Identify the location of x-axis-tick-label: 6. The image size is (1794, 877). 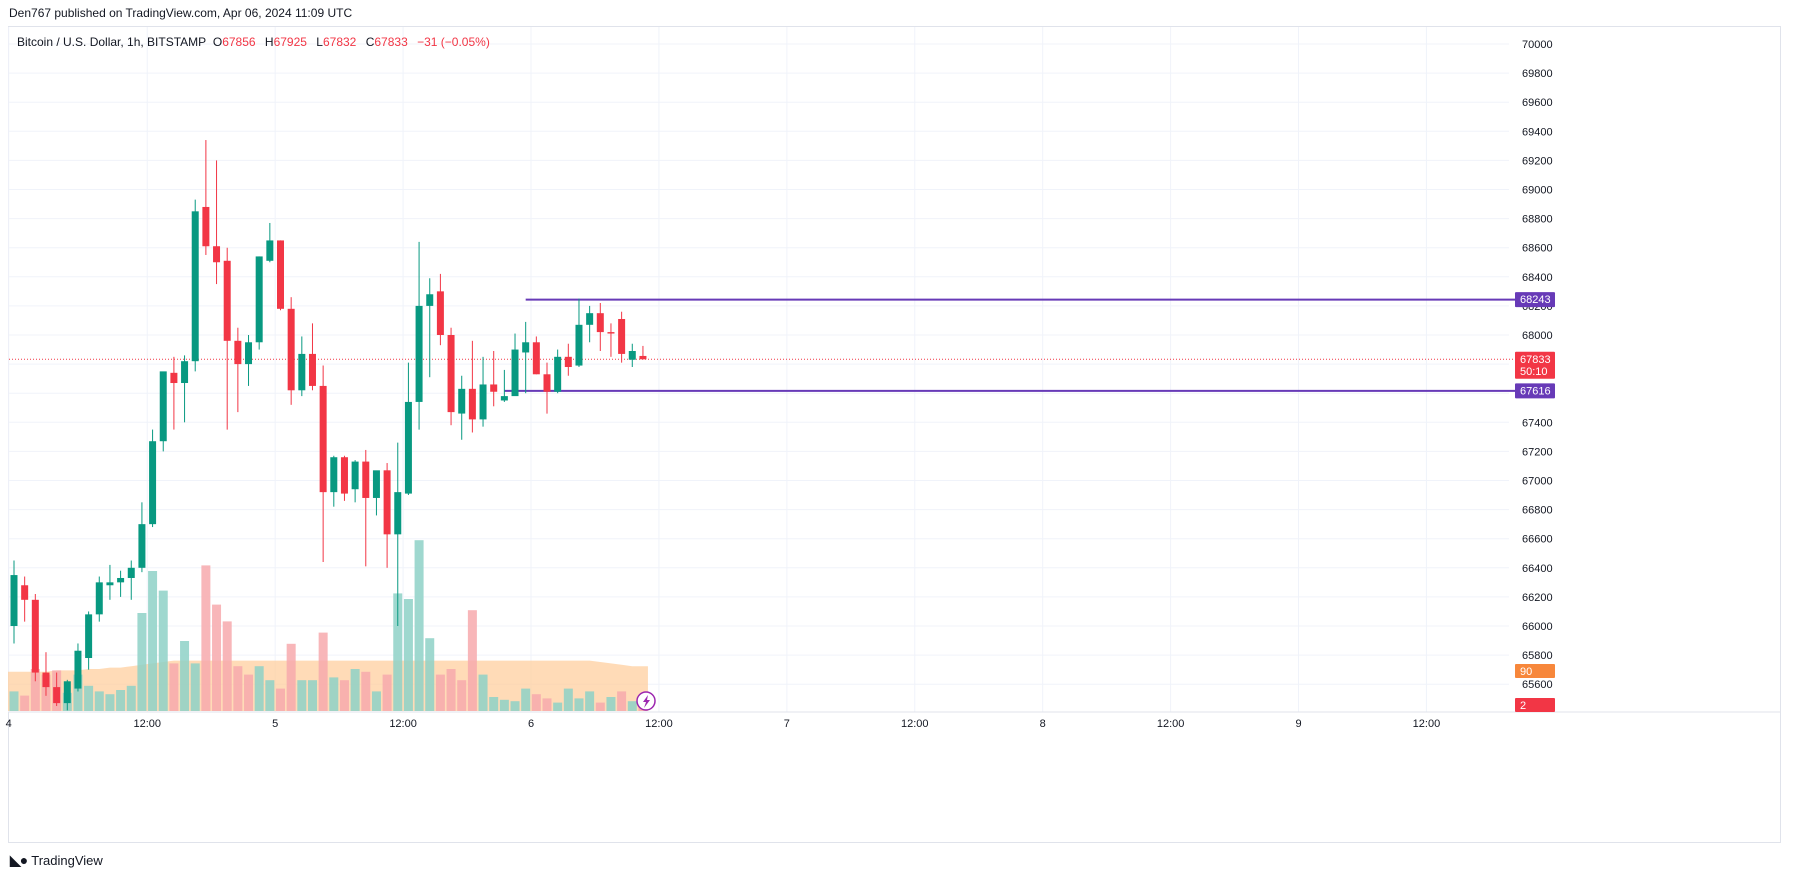
(531, 724).